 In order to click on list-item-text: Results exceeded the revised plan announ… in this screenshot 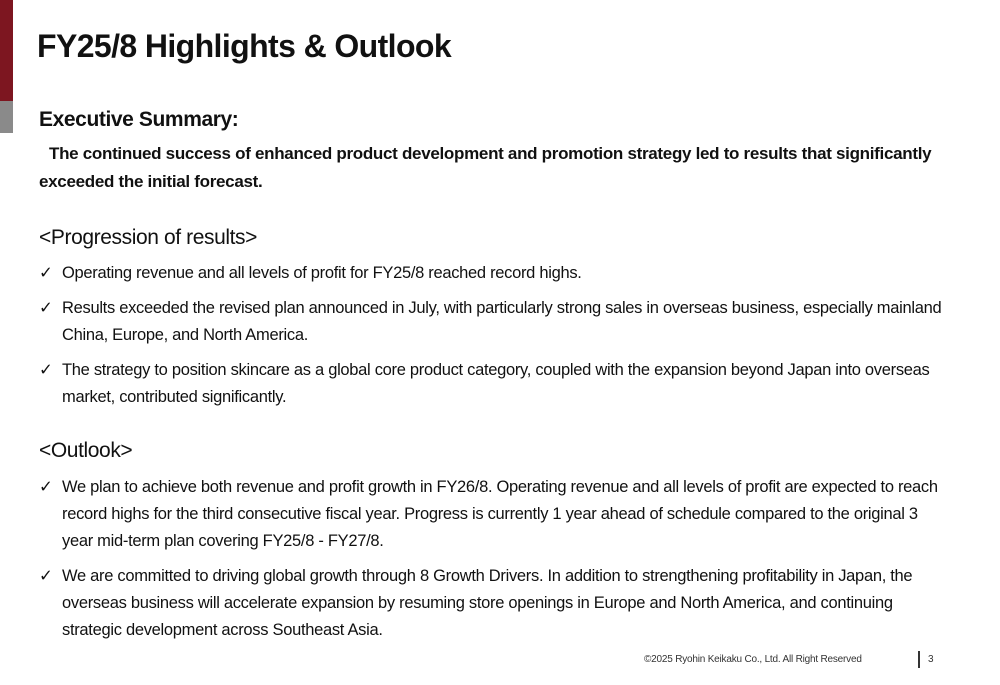, I will do `click(502, 321)`.